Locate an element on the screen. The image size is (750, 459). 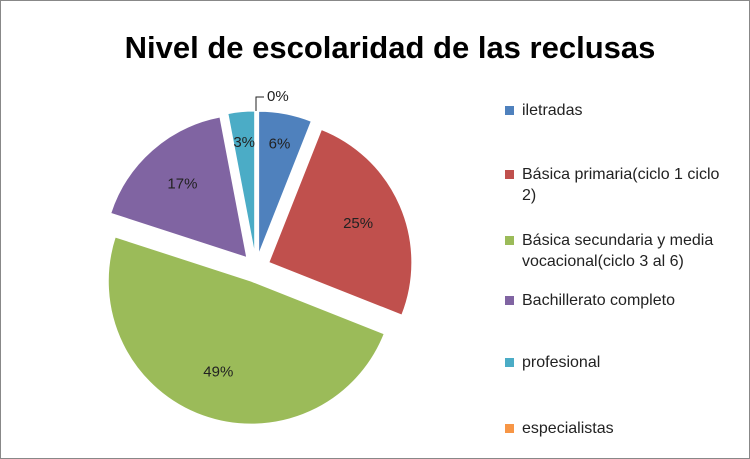
legend-label: Básica primaria(ciclo 1 ciclo 2) is located at coordinates (621, 185).